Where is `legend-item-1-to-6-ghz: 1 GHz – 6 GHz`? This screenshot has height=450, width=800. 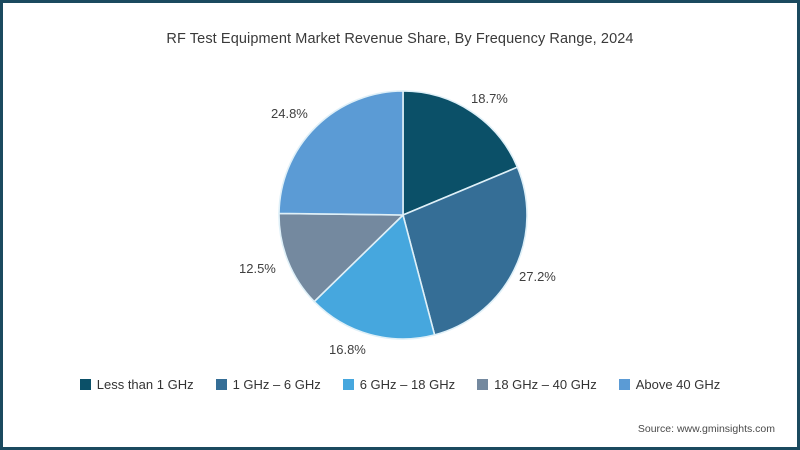
legend-item-1-to-6-ghz: 1 GHz – 6 GHz is located at coordinates (268, 384).